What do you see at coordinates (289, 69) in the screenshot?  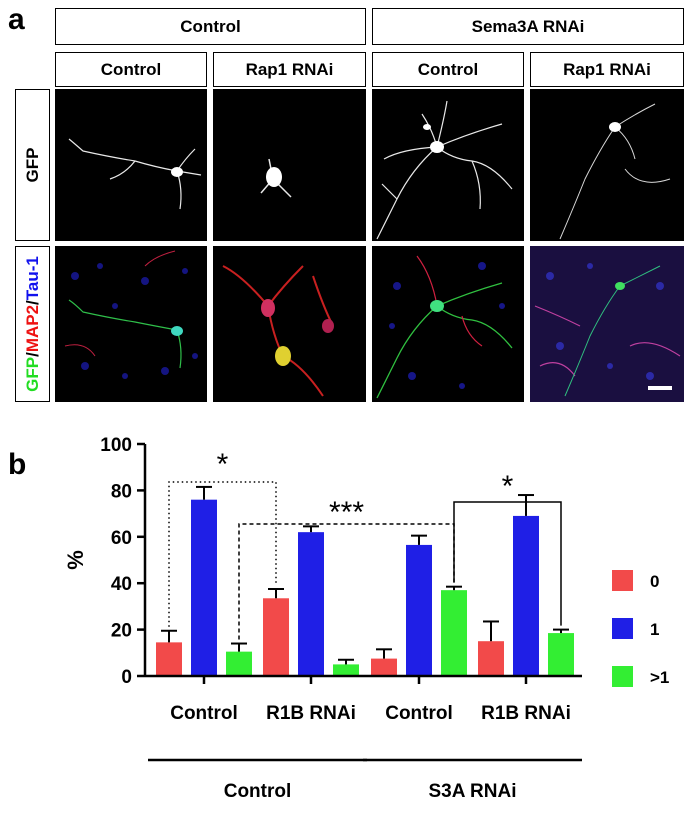 I see `sub-header-rap1-1: Rap1 RNAi` at bounding box center [289, 69].